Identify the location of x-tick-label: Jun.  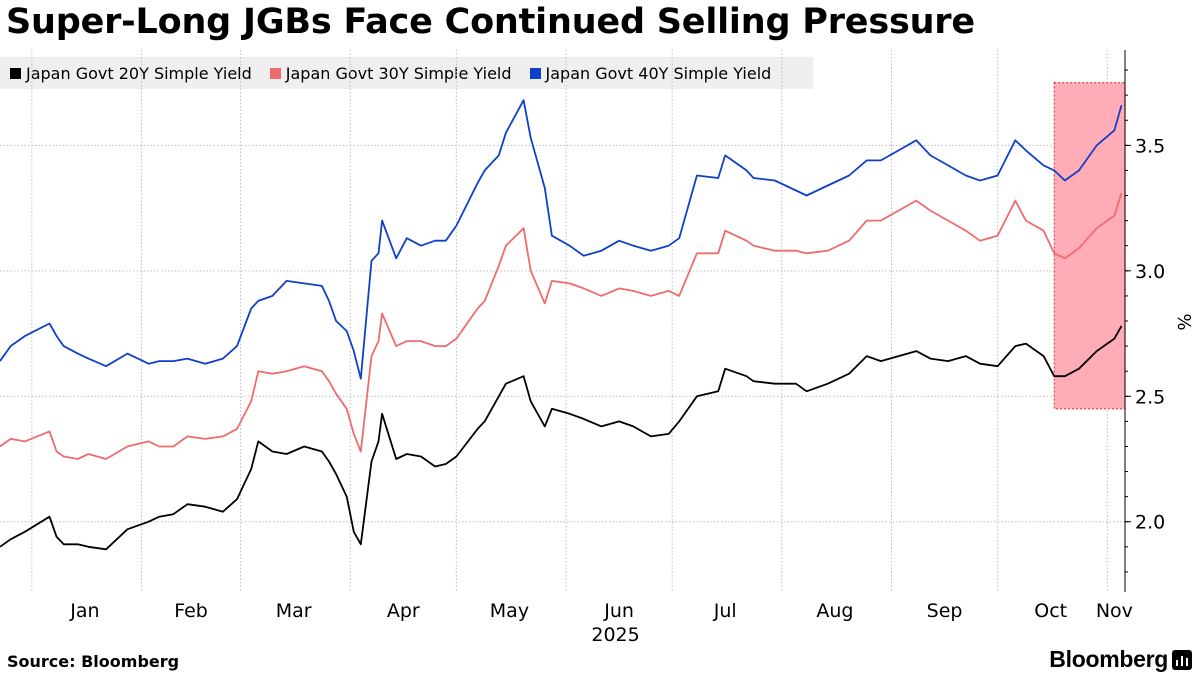
(618, 611).